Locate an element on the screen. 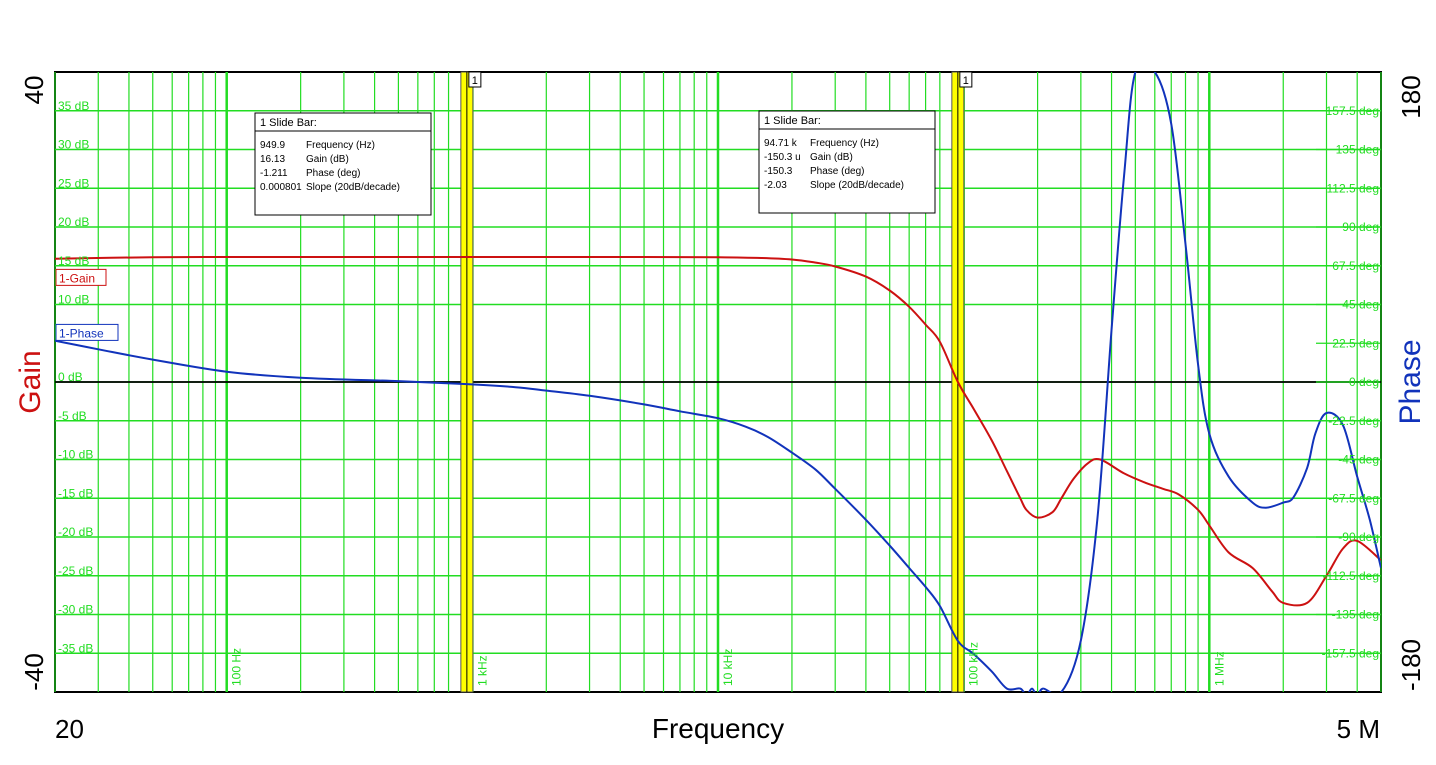 Image resolution: width=1436 pixels, height=765 pixels. gain-tick-label: 35 dB is located at coordinates (73, 106).